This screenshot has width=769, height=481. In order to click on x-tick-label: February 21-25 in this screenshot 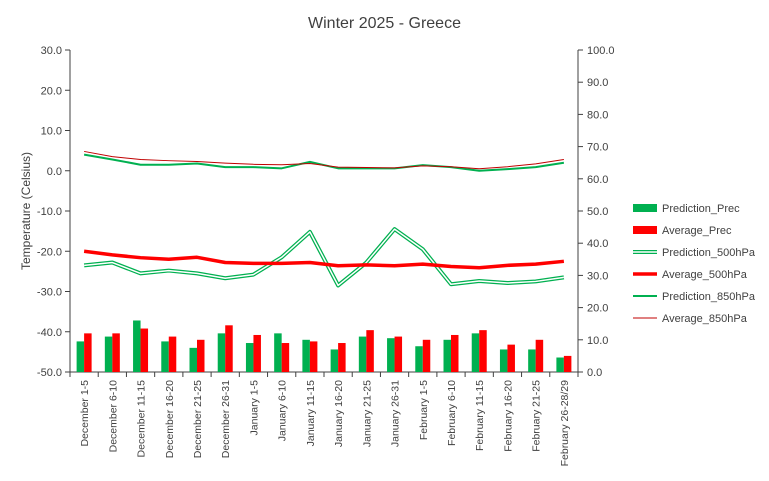, I will do `click(537, 416)`.